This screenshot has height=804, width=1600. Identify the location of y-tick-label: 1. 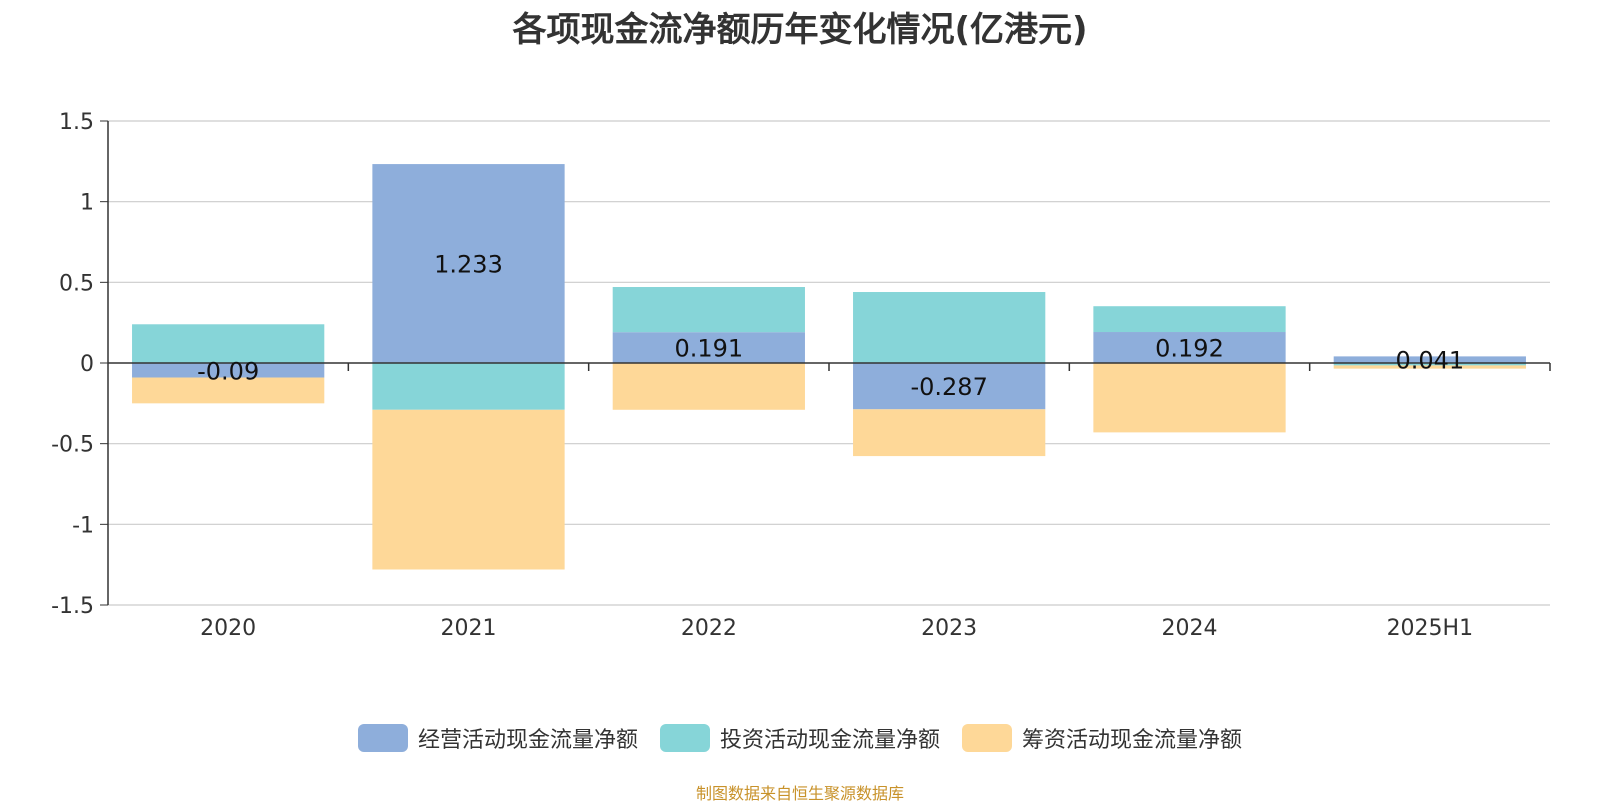
(87, 203).